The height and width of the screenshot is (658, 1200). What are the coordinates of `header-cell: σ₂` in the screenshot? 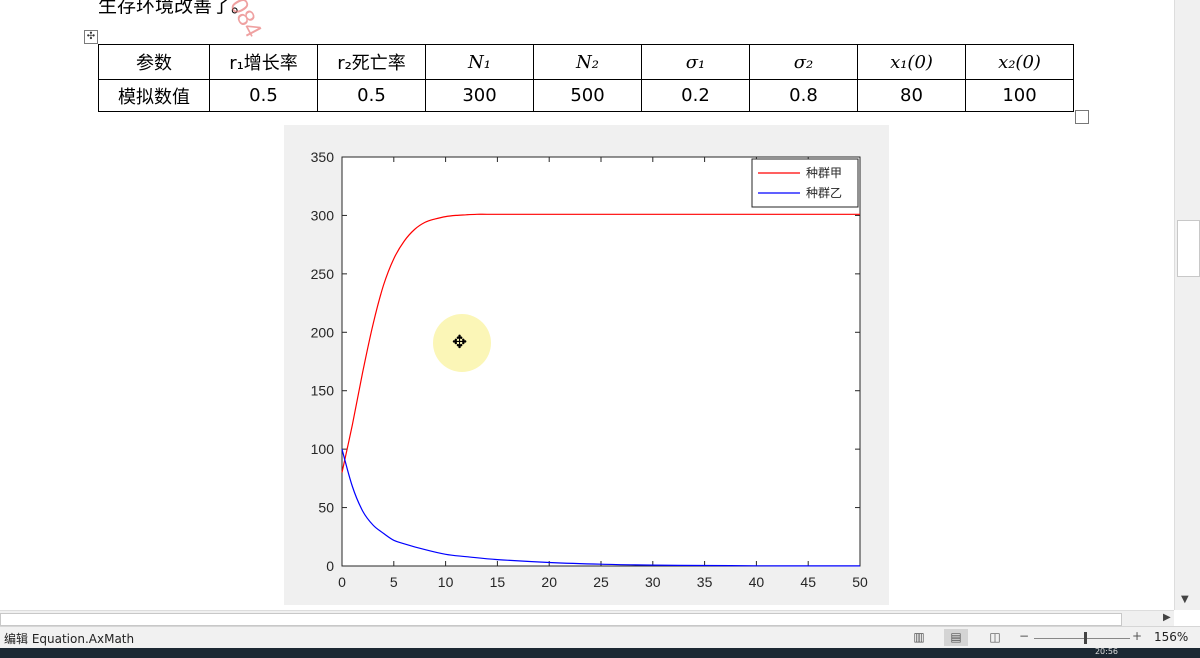 It's located at (803, 62).